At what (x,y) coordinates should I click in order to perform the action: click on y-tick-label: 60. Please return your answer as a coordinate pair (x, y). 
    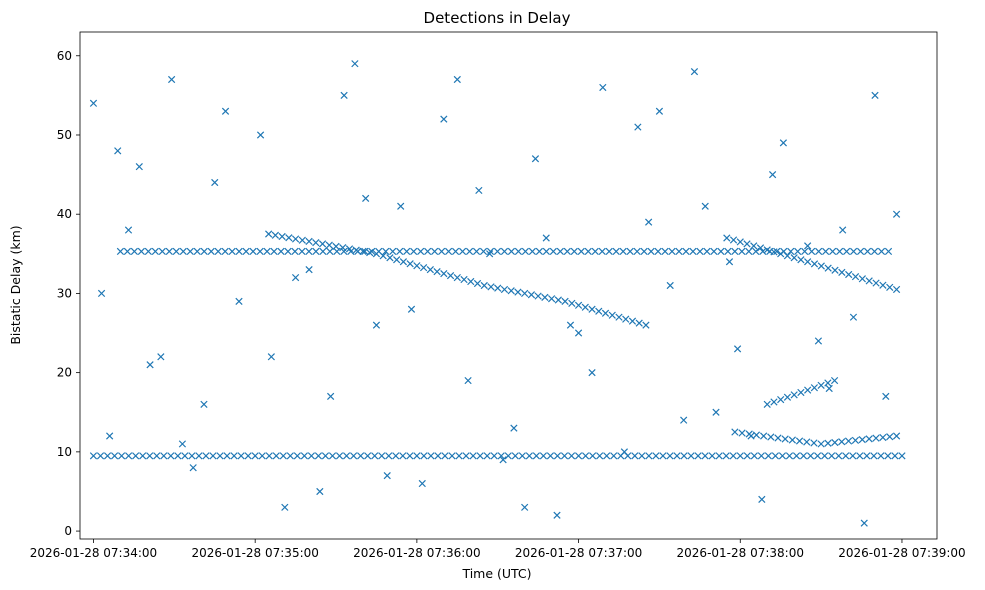
    Looking at the image, I should click on (64, 56).